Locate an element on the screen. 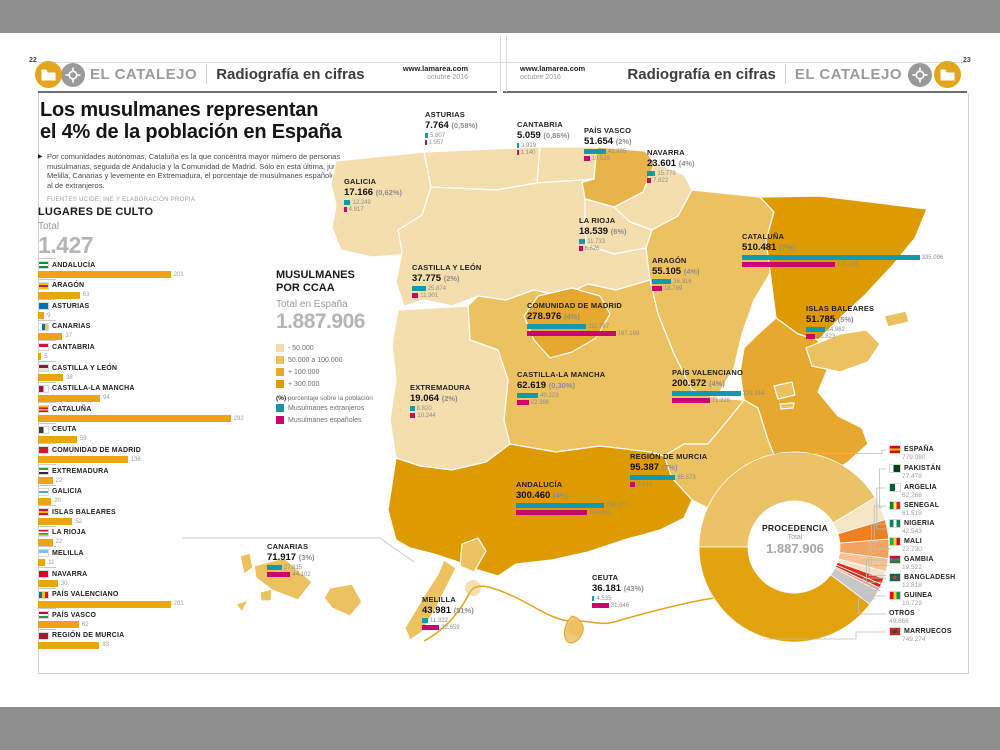  country-value: 10.729 is located at coordinates (912, 603).